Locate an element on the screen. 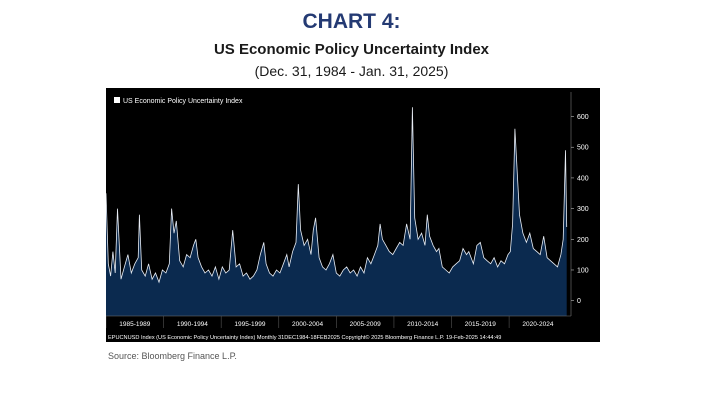 This screenshot has height=400, width=703. source-note: Source: Bloomberg Finance L.P. is located at coordinates (172, 356).